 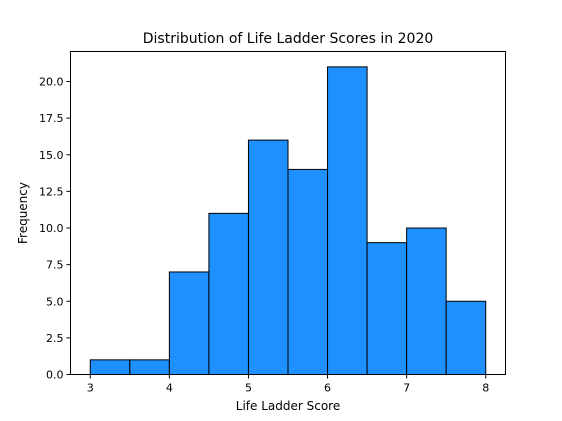 What do you see at coordinates (248, 388) in the screenshot?
I see `x-tick-label: 5` at bounding box center [248, 388].